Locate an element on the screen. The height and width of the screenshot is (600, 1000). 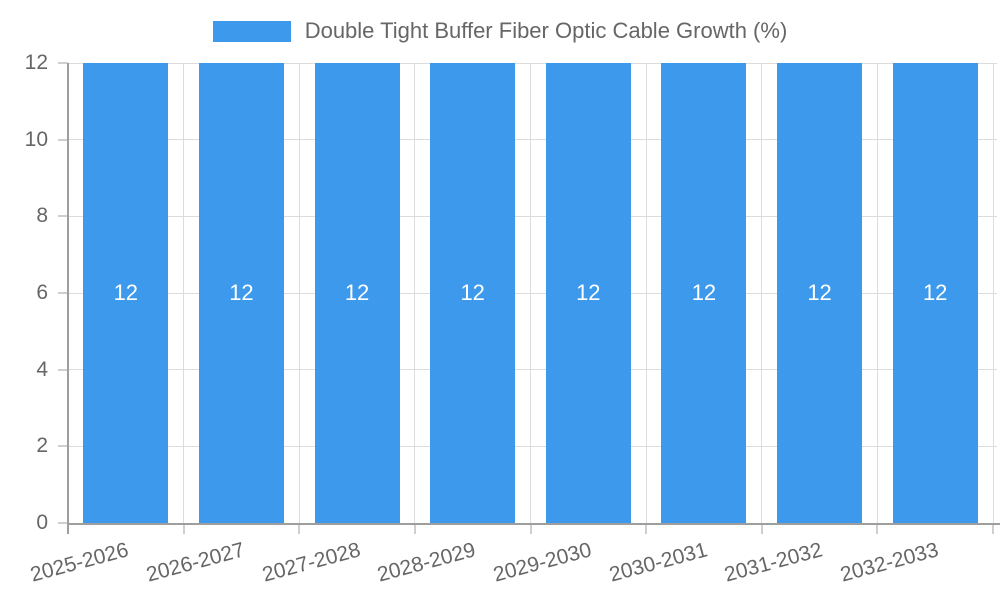
x-tick-label: 2029-2030 is located at coordinates (542, 562).